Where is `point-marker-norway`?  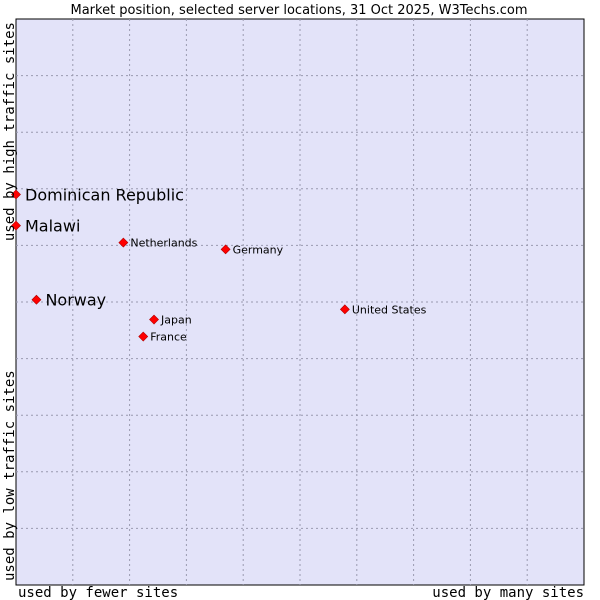 point-marker-norway is located at coordinates (36, 299).